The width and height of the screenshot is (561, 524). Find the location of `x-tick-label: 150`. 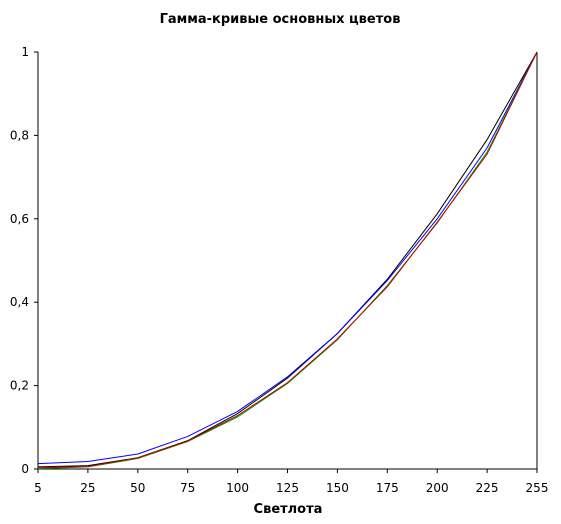

x-tick-label: 150 is located at coordinates (337, 488).